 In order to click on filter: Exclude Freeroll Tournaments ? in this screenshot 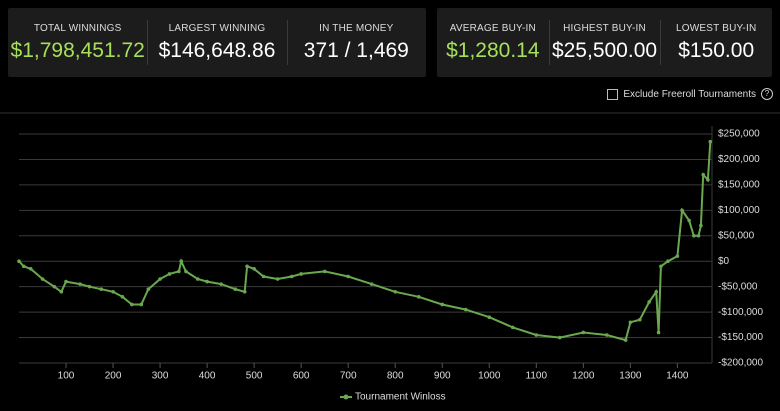, I will do `click(690, 94)`.